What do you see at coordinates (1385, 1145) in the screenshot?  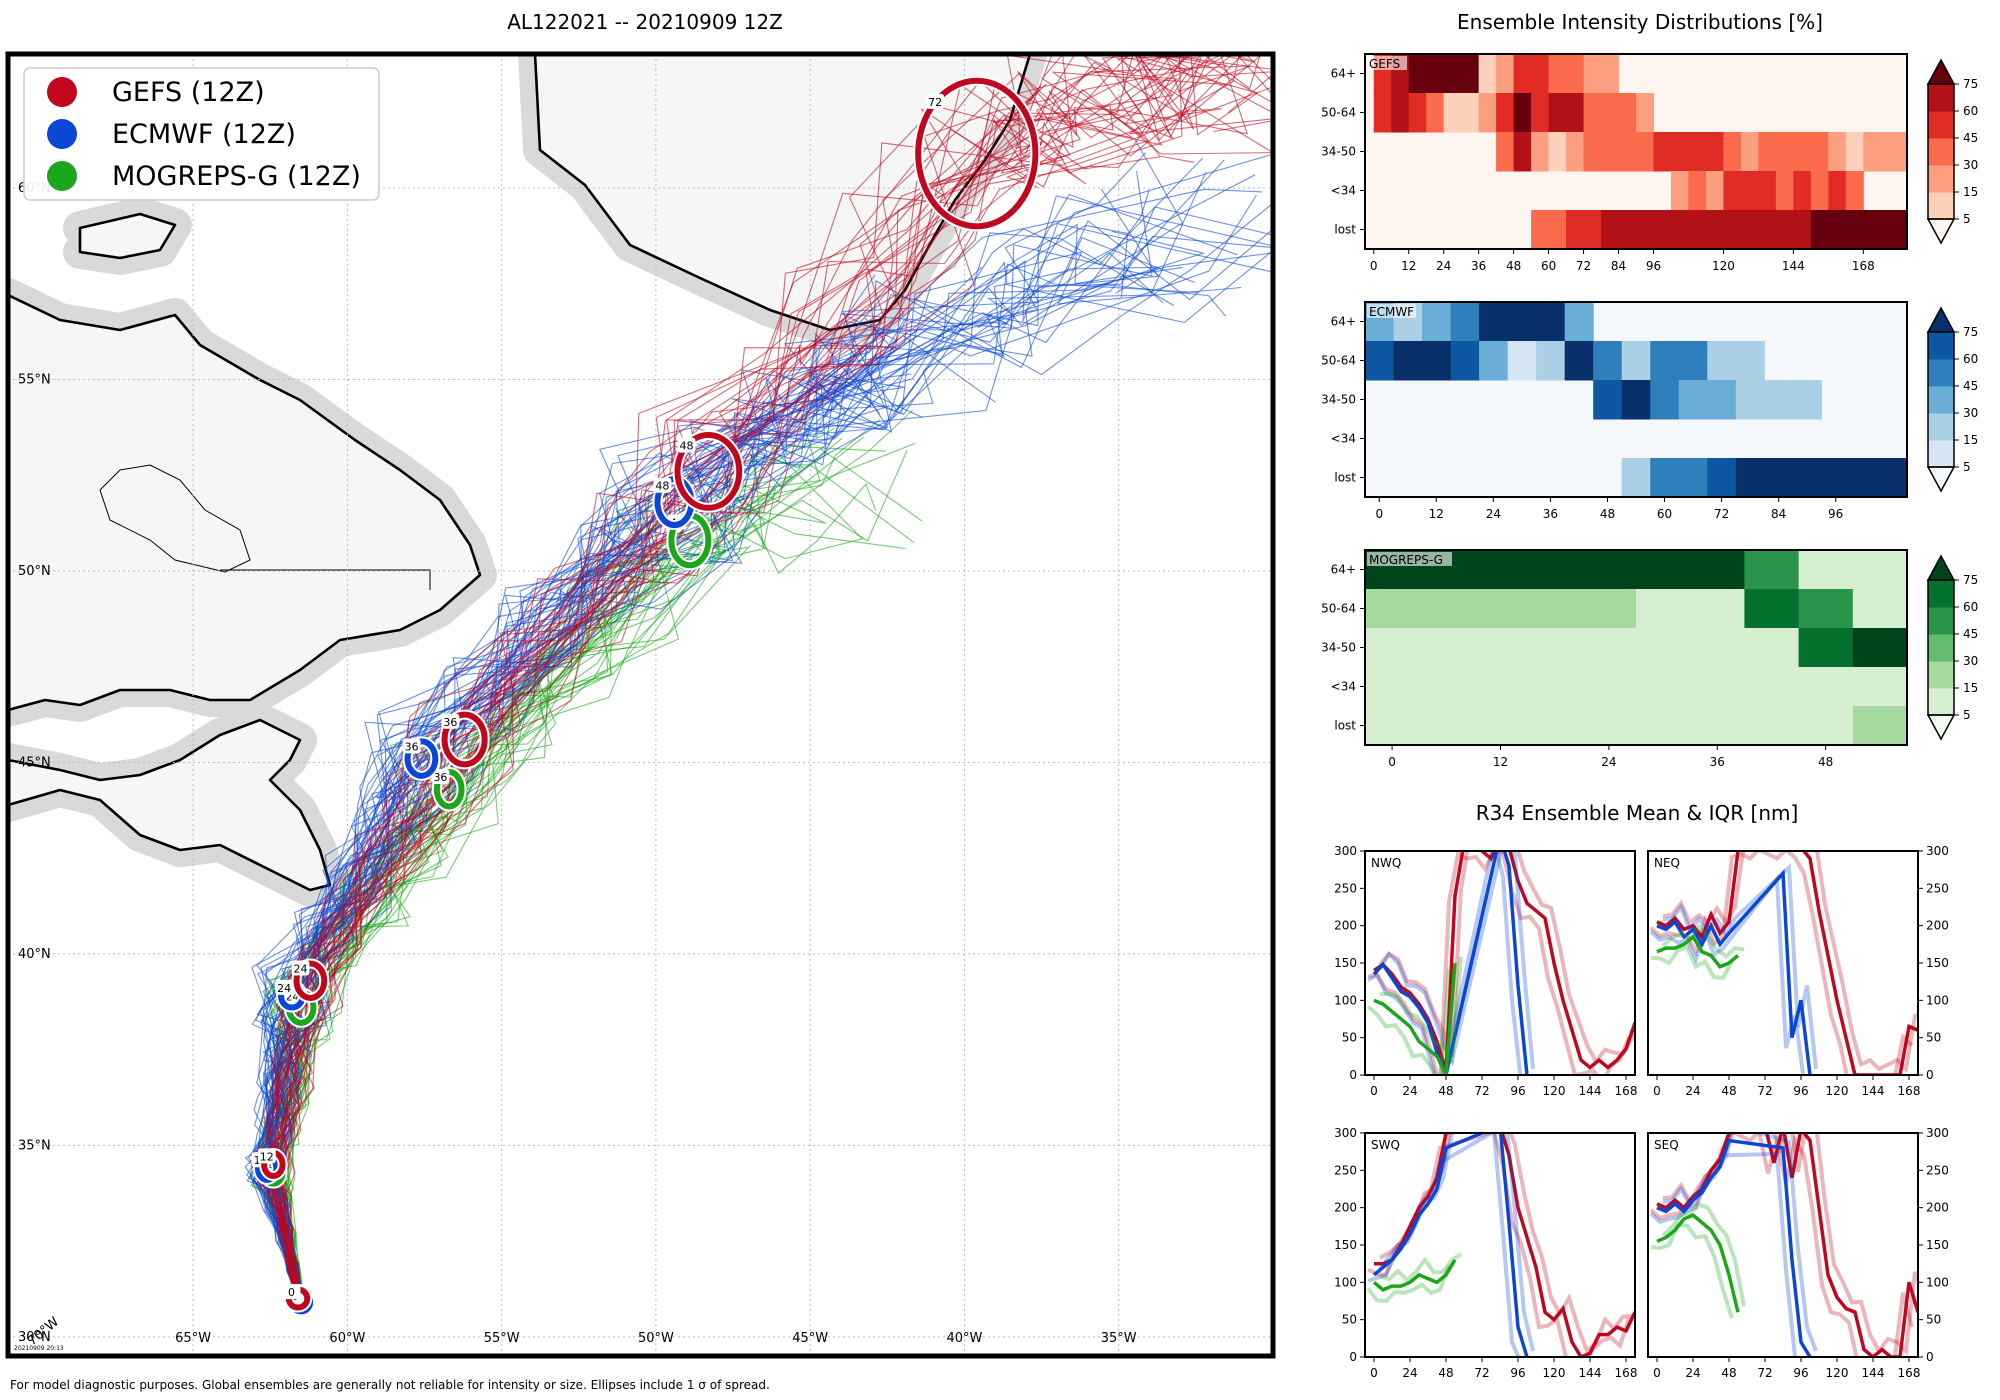 I see `r34-quadrant-label: SWQ` at bounding box center [1385, 1145].